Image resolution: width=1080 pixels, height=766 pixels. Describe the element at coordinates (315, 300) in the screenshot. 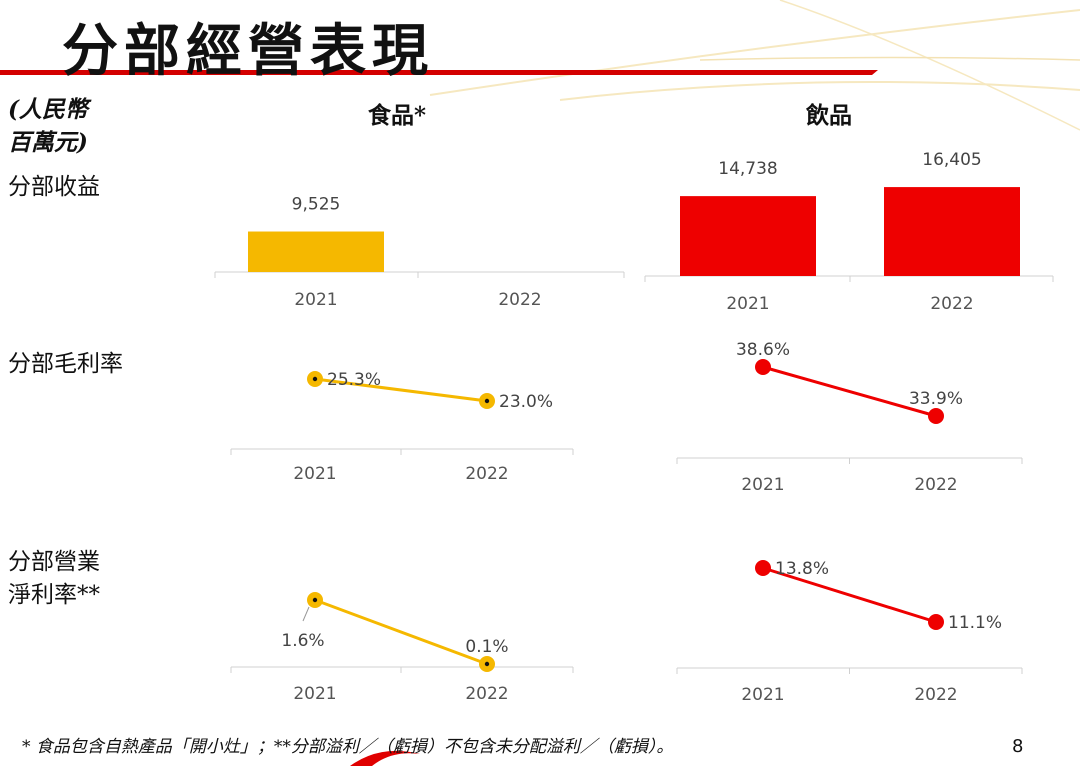

I see `food-revenue-x-tick-label: 2021` at that location.